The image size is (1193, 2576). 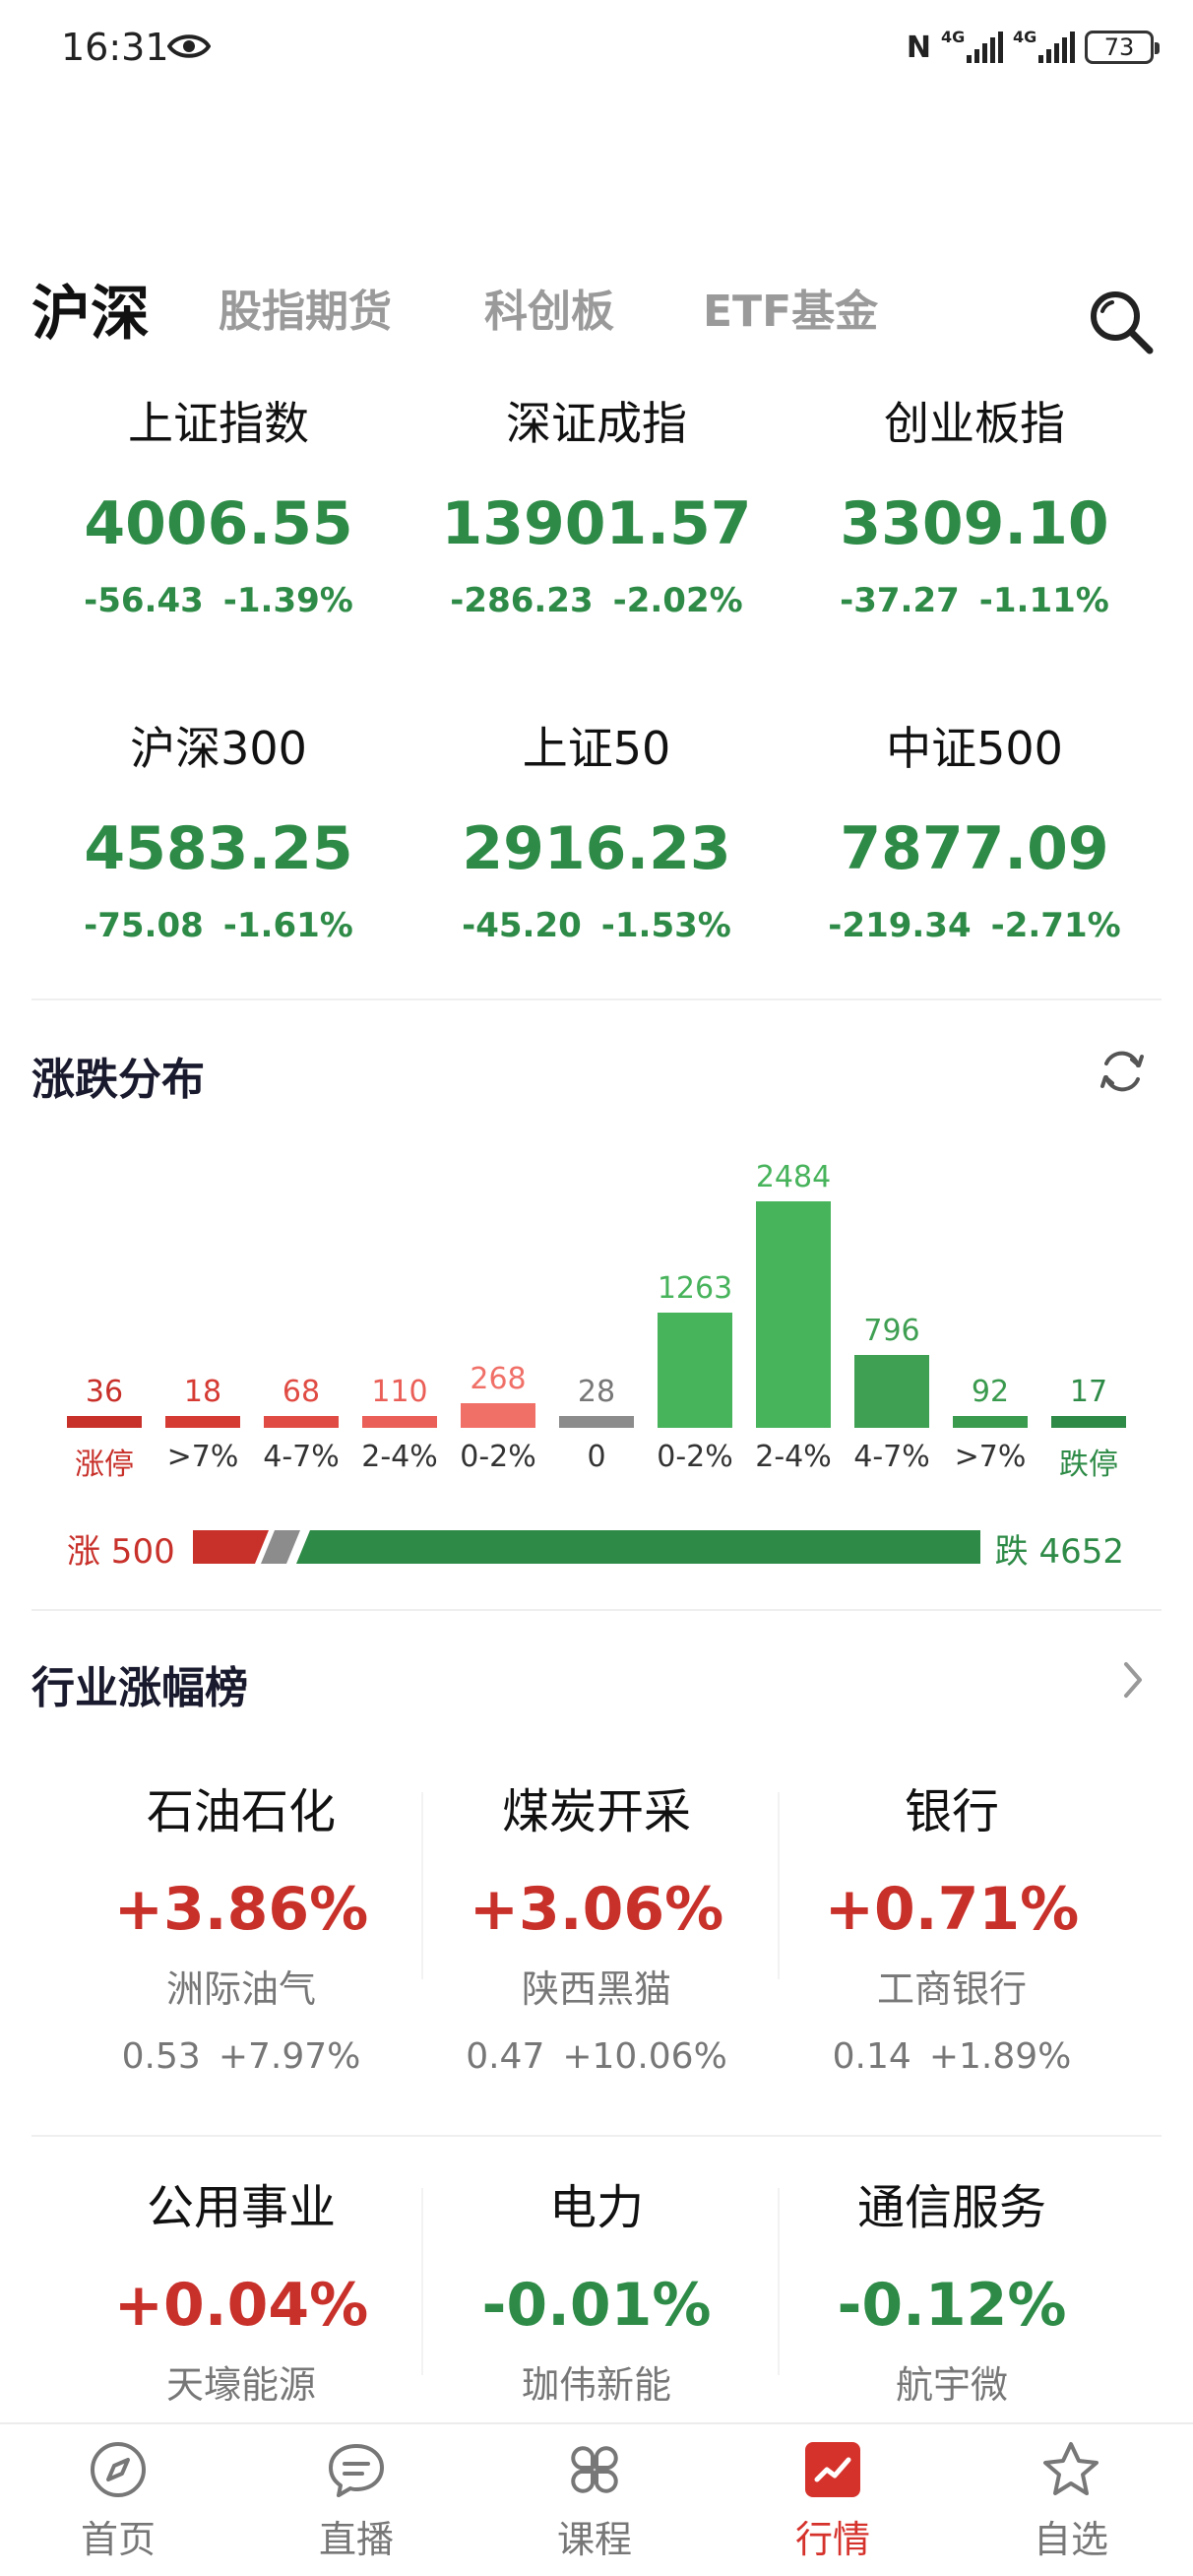 What do you see at coordinates (832, 2469) in the screenshot?
I see `market-chart-icon` at bounding box center [832, 2469].